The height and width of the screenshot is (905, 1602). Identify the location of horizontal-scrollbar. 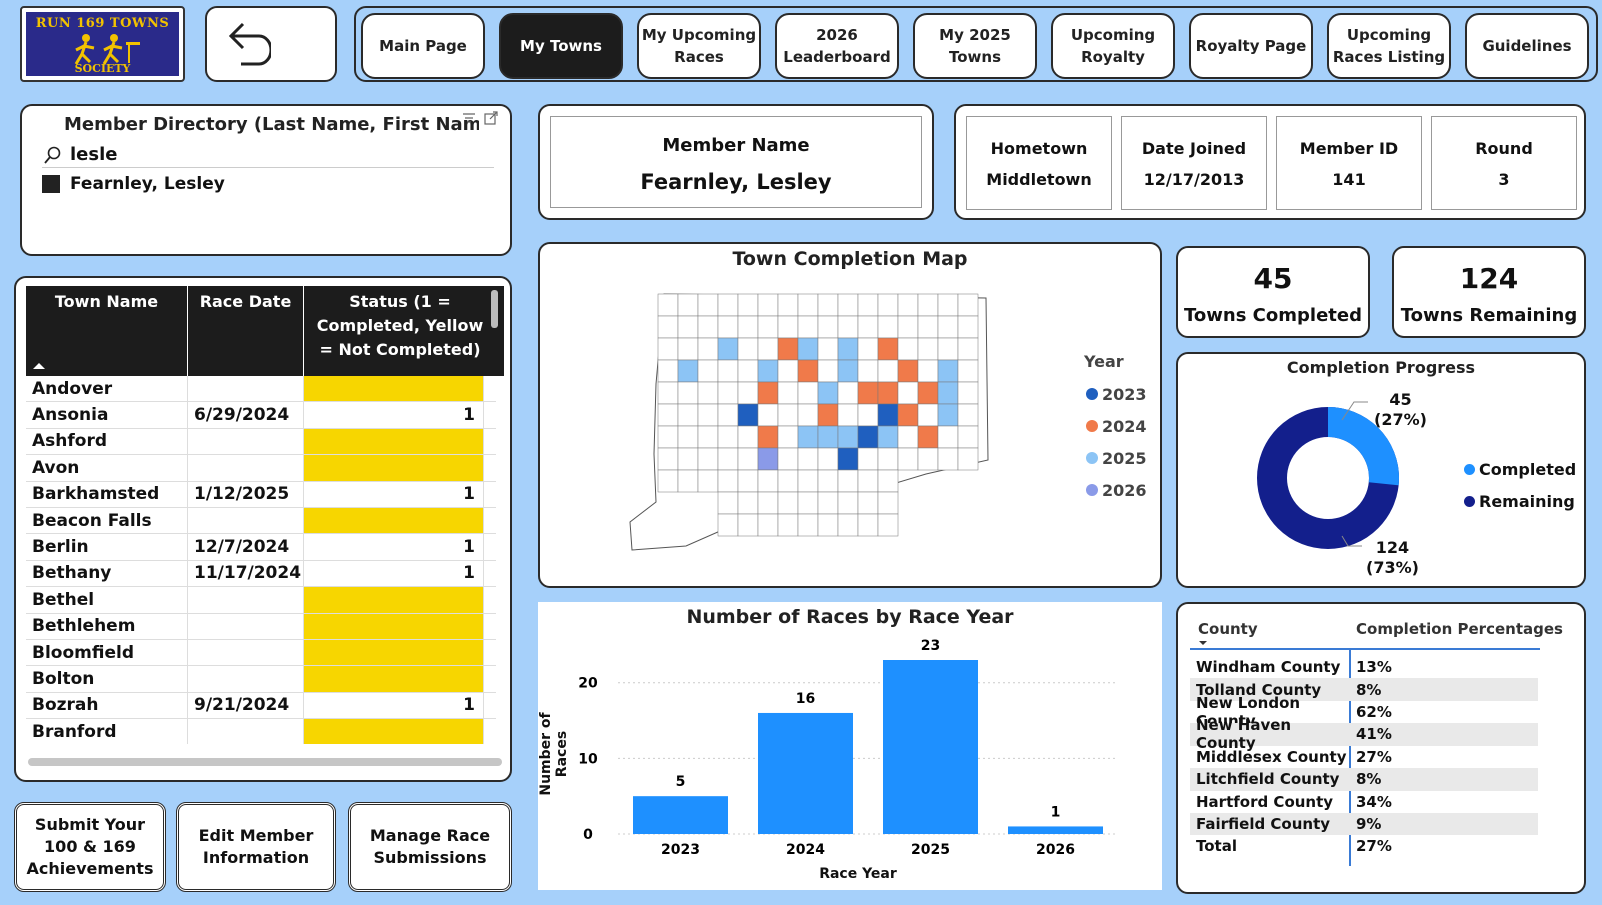
(265, 762).